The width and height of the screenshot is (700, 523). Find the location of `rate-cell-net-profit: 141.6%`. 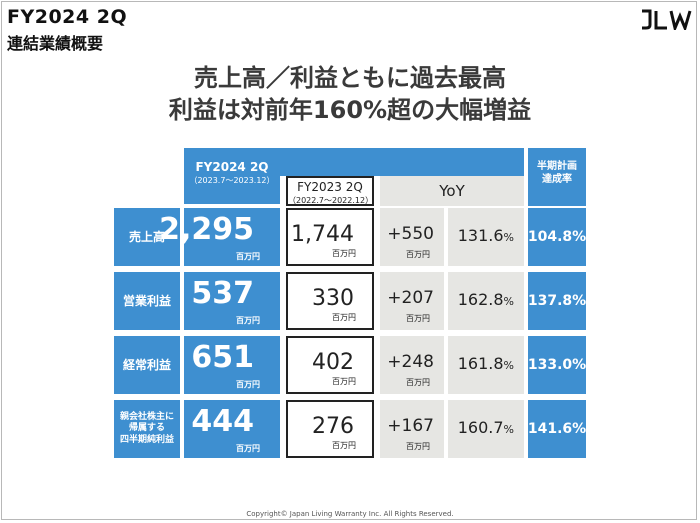

rate-cell-net-profit: 141.6% is located at coordinates (557, 429).